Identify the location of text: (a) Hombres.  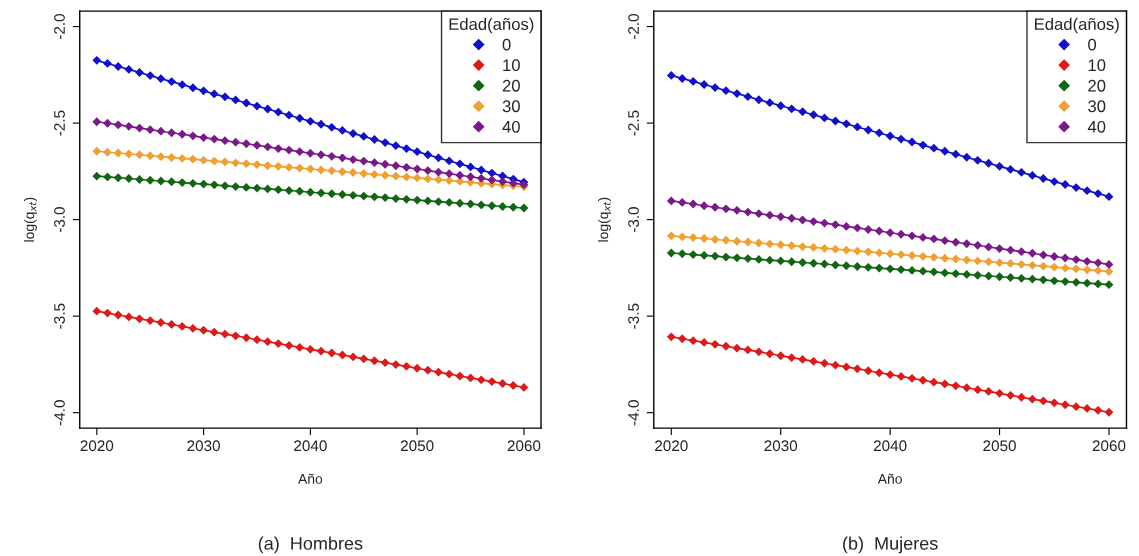
(310, 545).